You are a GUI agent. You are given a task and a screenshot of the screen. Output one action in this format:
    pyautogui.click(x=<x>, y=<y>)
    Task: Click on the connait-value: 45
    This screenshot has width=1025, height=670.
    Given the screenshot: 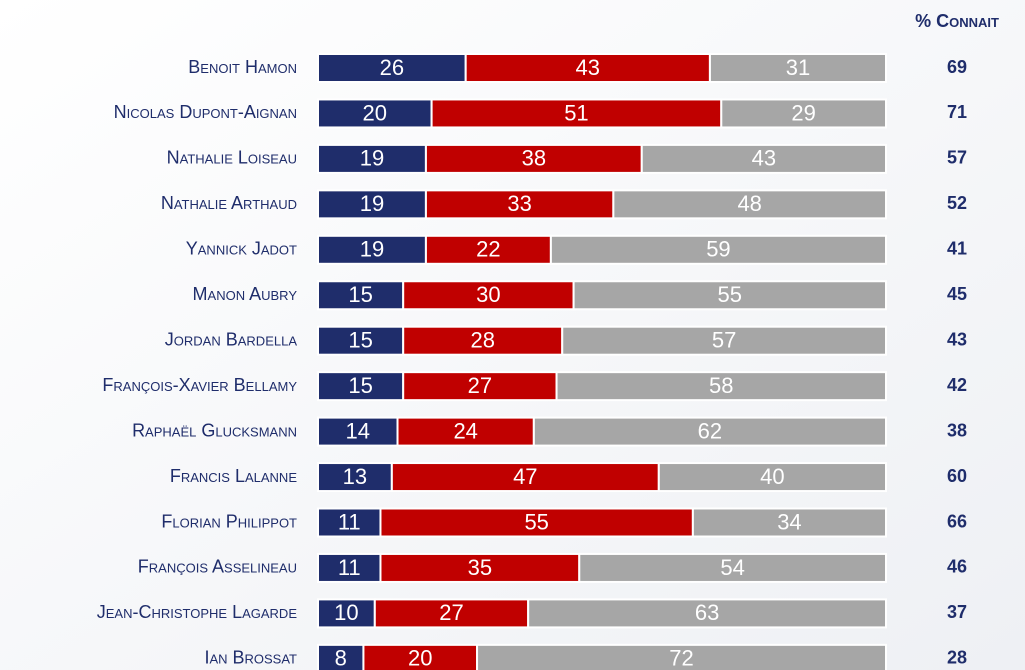 What is the action you would take?
    pyautogui.click(x=957, y=294)
    